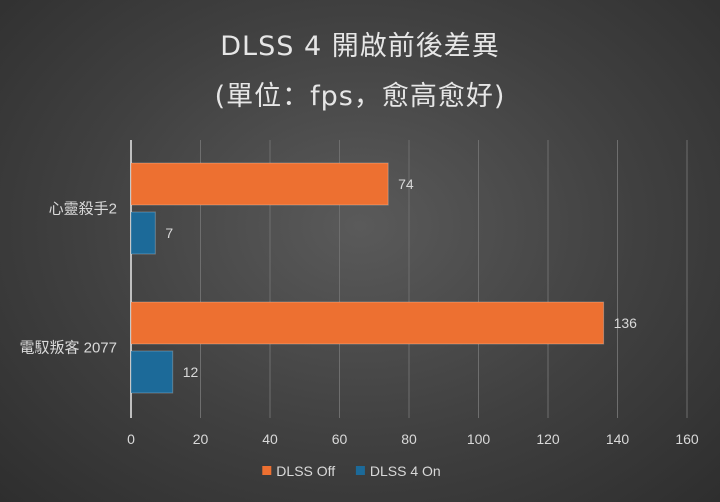 Image resolution: width=720 pixels, height=502 pixels. Describe the element at coordinates (201, 439) in the screenshot. I see `x-tick-label: 20` at that location.